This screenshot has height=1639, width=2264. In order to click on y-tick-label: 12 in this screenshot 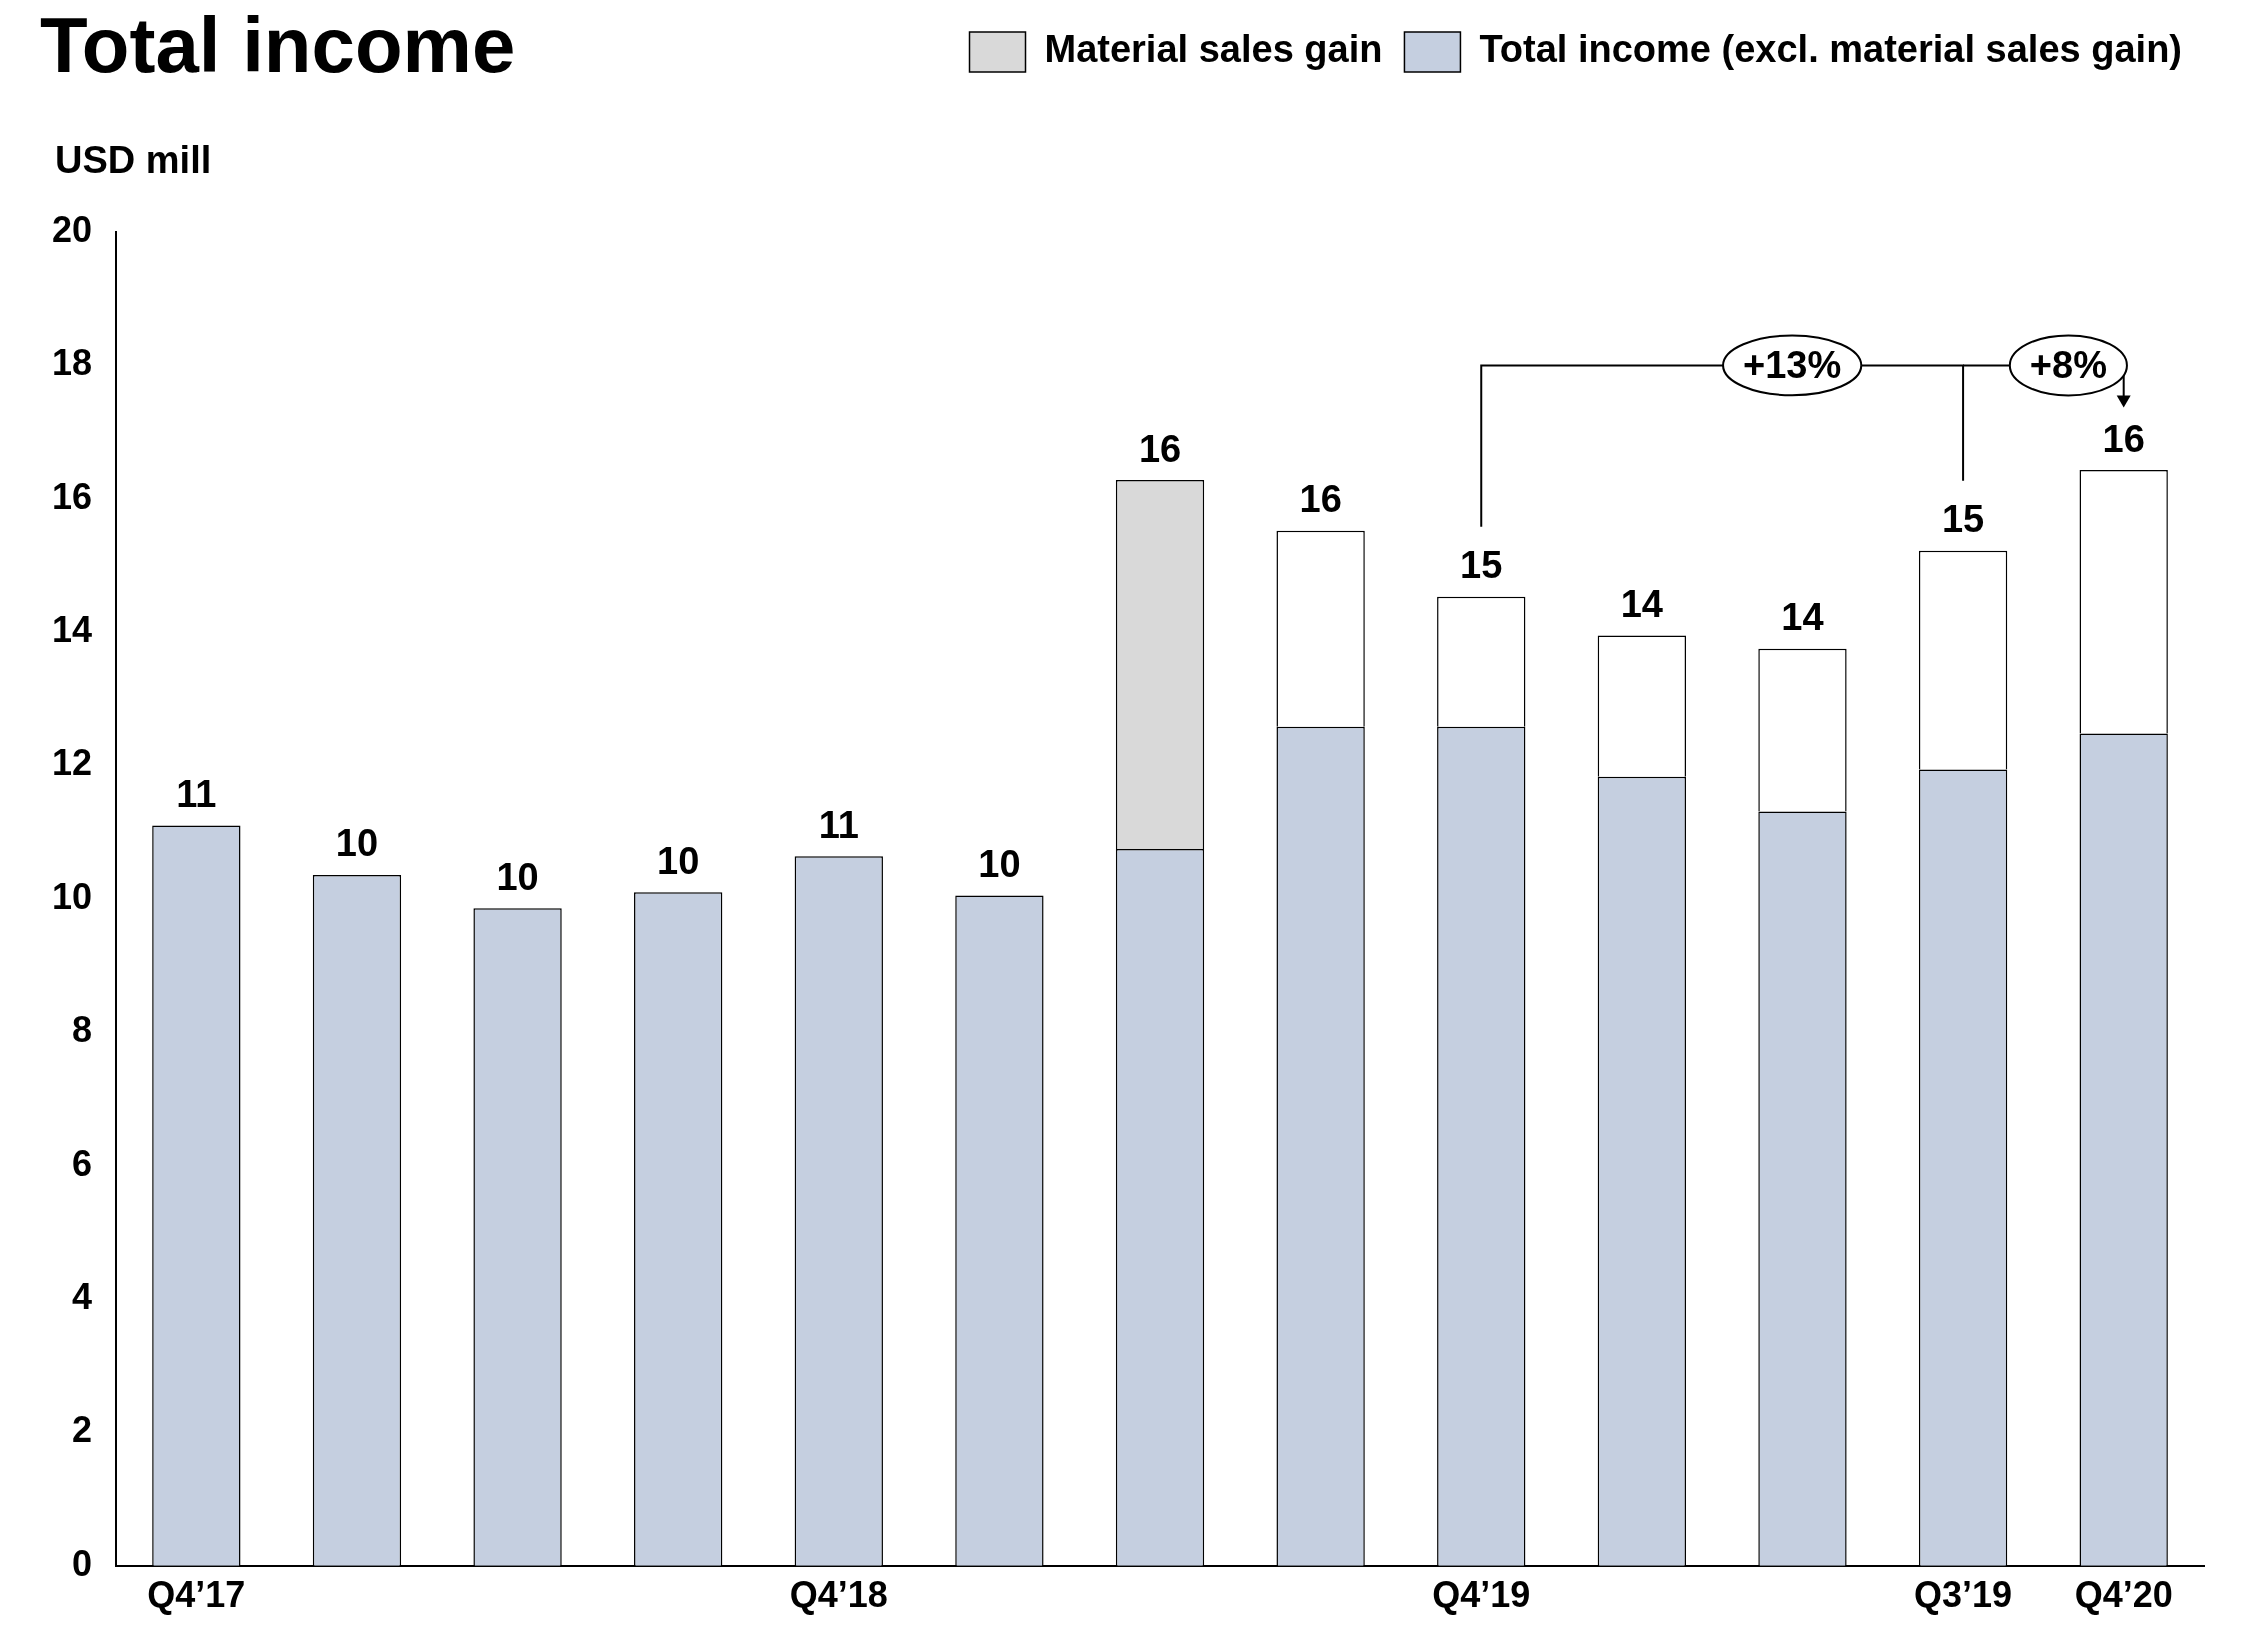, I will do `click(72, 763)`.